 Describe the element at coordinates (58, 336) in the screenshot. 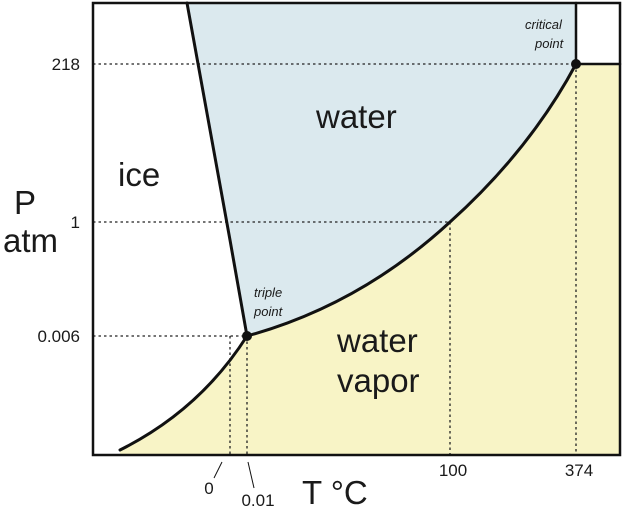

I see `y-tick-0006: 0.006` at that location.